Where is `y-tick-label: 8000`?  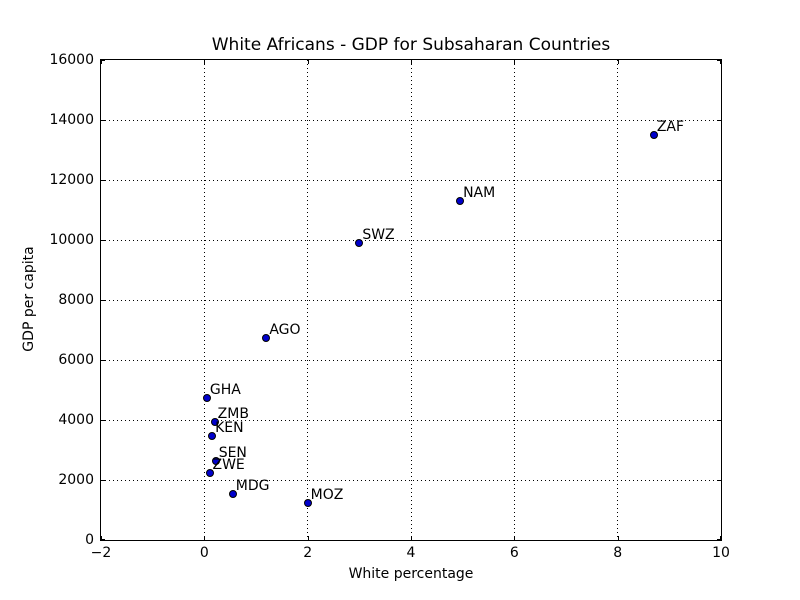 y-tick-label: 8000 is located at coordinates (76, 300).